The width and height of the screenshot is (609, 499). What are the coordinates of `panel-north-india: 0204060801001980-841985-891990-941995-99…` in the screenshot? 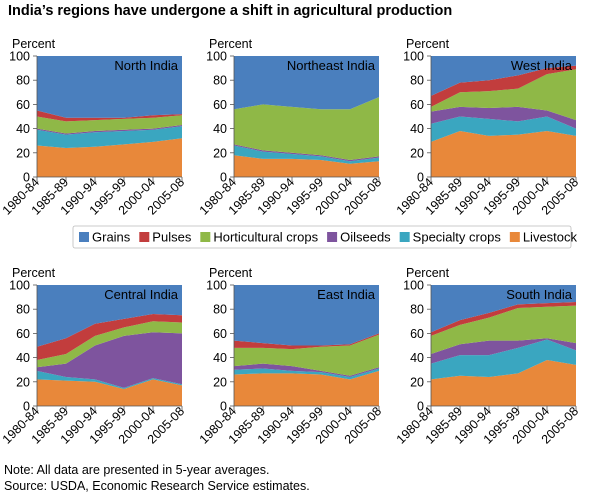 It's located at (93, 127).